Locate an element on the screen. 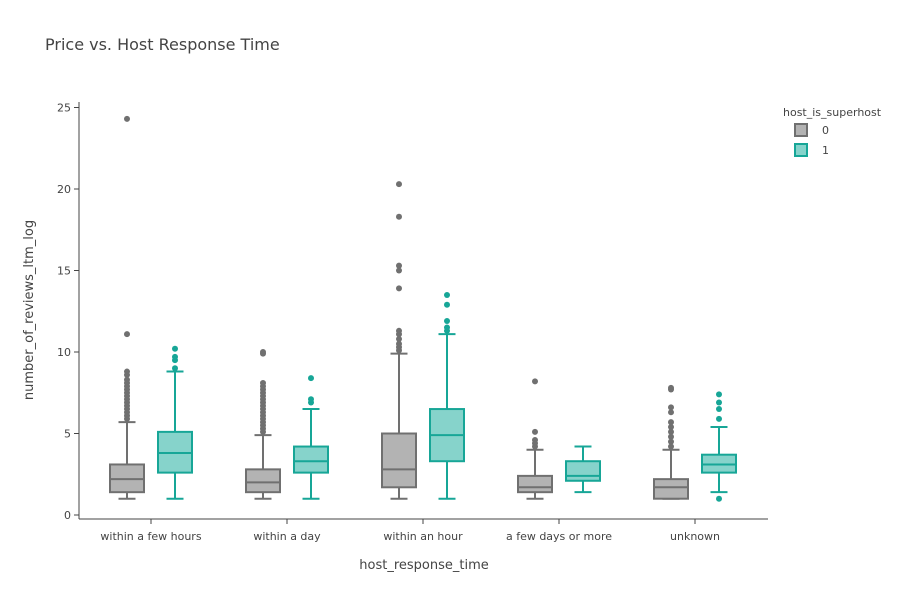  y-tick-label: 10 is located at coordinates (64, 352).